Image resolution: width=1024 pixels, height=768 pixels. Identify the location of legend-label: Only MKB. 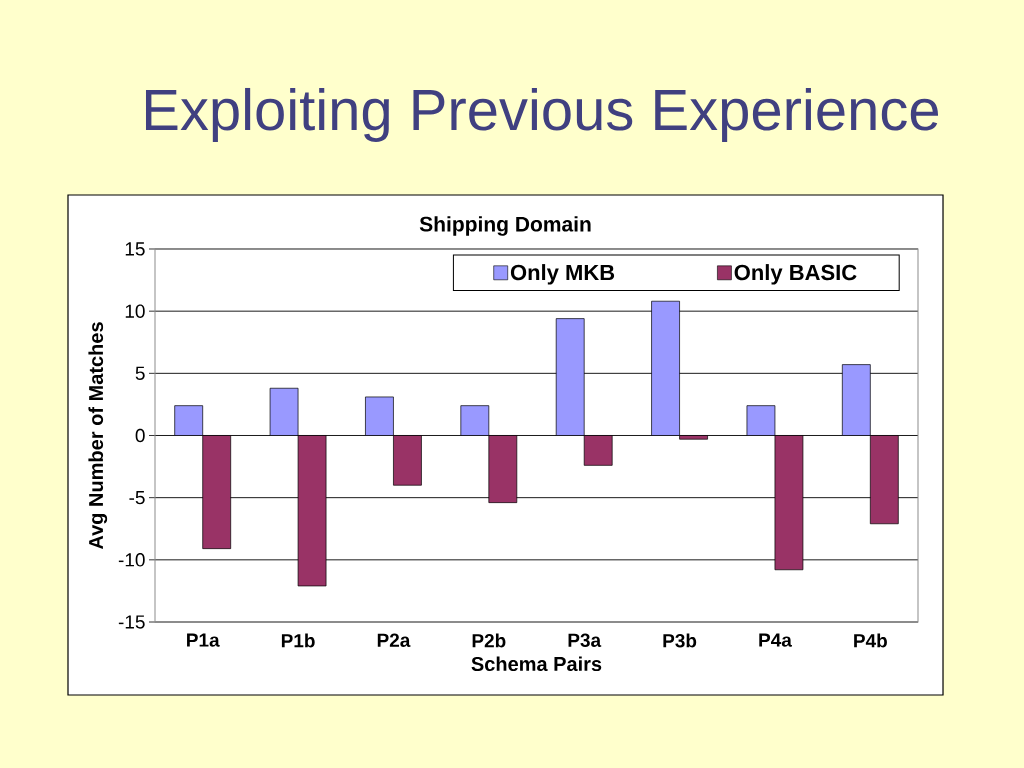
(562, 274).